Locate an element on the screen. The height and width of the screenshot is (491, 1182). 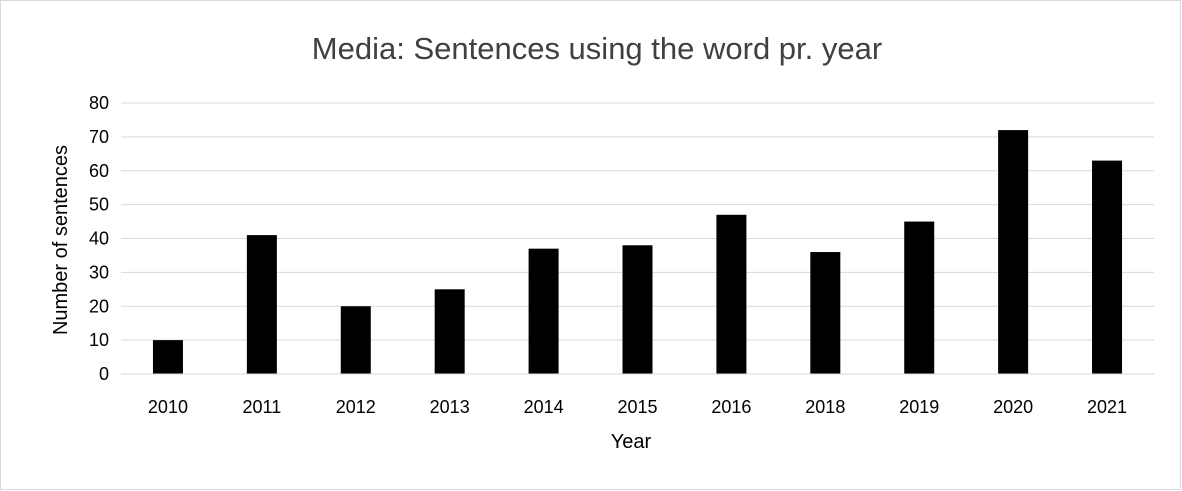
chart-title: Media: Sentences using the word pr. year is located at coordinates (597, 48).